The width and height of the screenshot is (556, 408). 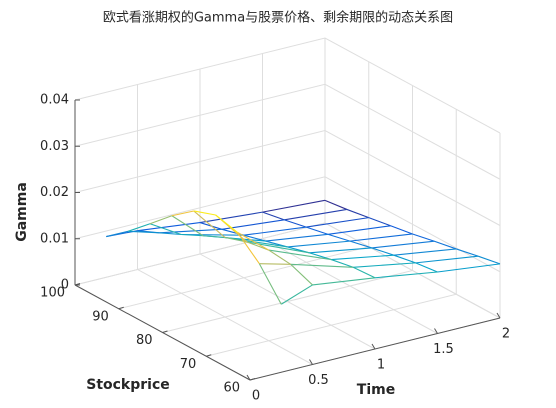 What do you see at coordinates (376, 390) in the screenshot?
I see `x-axis-label: Time` at bounding box center [376, 390].